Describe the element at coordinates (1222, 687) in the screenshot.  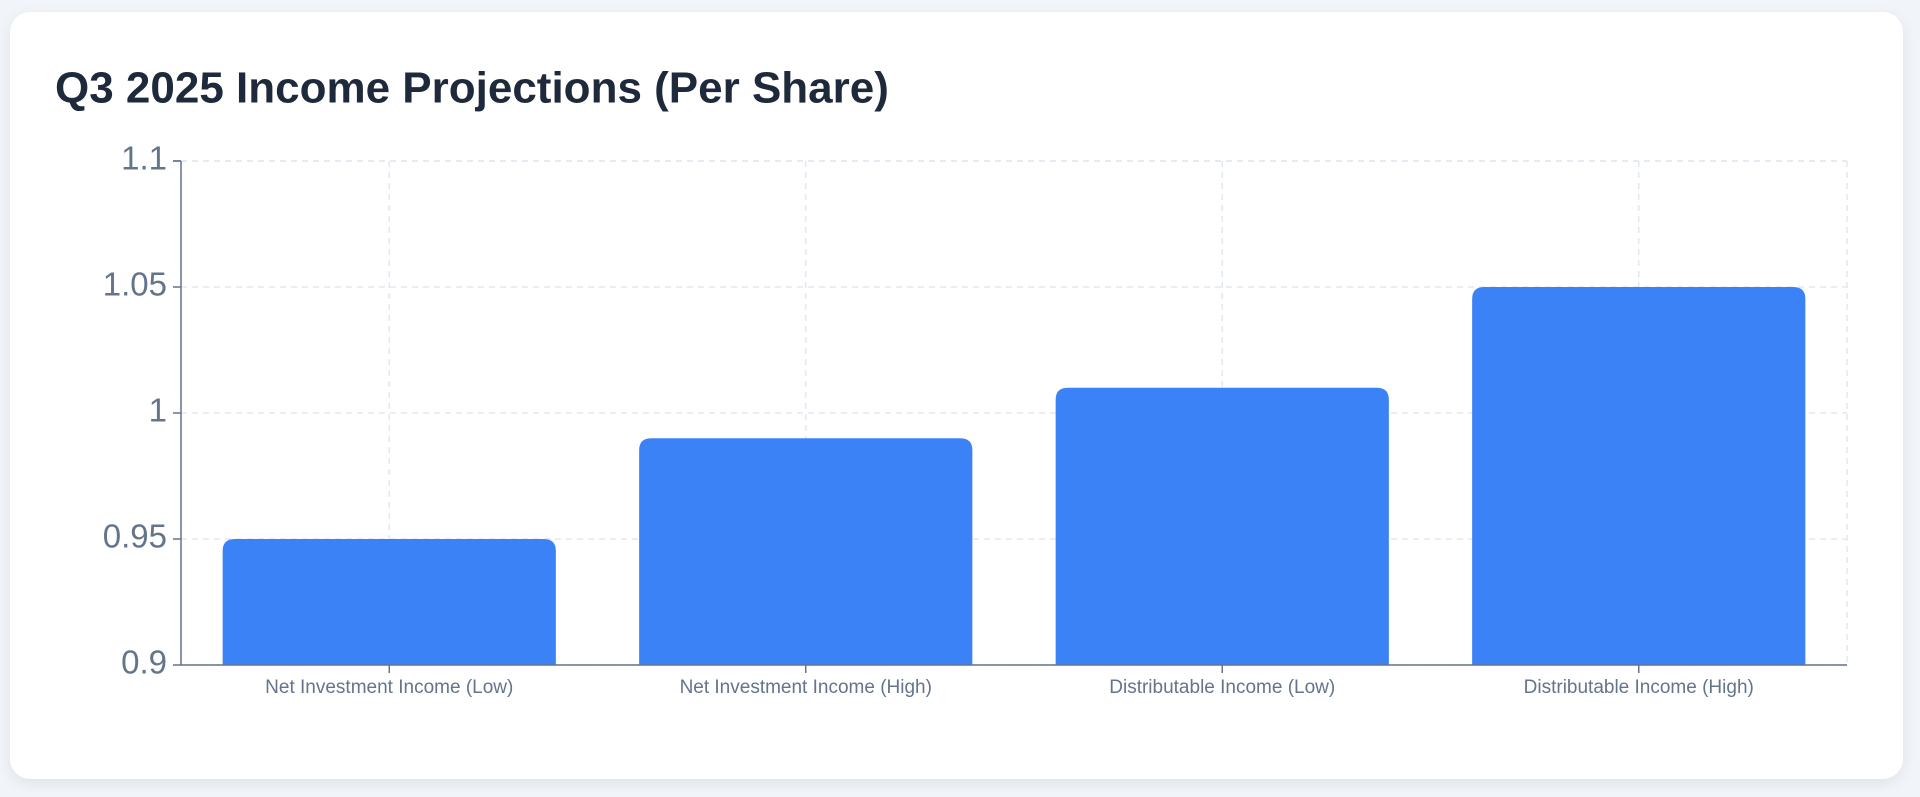
I see `x-tick-label: Distributable Income (Low)` at that location.